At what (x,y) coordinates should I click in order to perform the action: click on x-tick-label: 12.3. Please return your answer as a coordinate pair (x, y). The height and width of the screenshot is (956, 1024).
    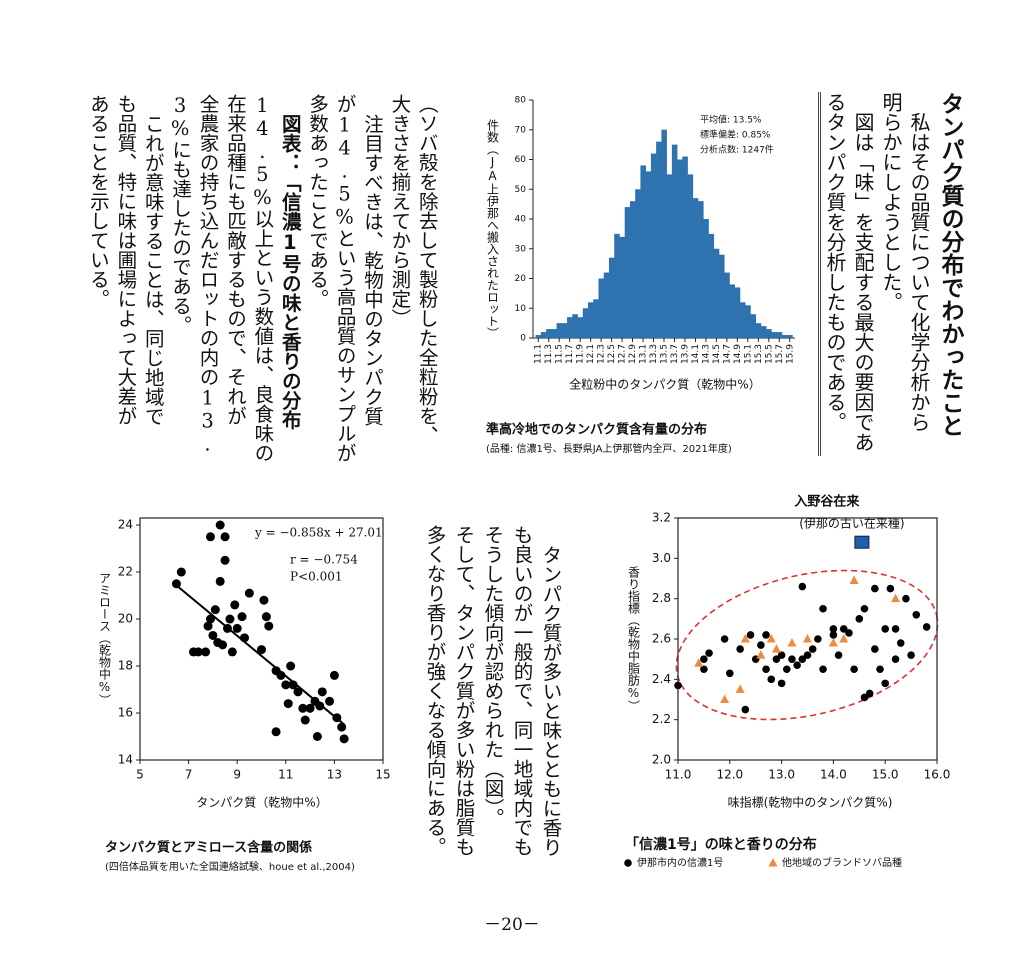
    Looking at the image, I should click on (602, 354).